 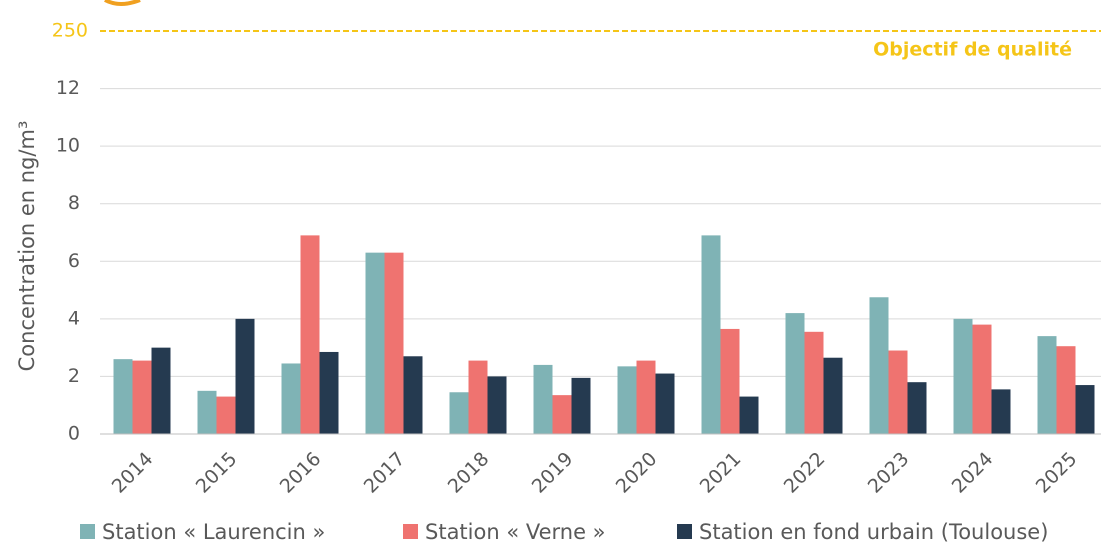 I want to click on x-tick-label: 2016, so click(x=301, y=473).